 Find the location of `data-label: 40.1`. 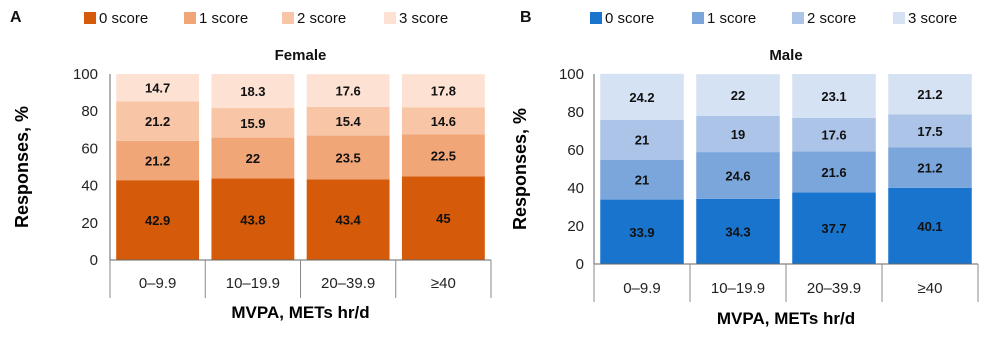

data-label: 40.1 is located at coordinates (929, 226).